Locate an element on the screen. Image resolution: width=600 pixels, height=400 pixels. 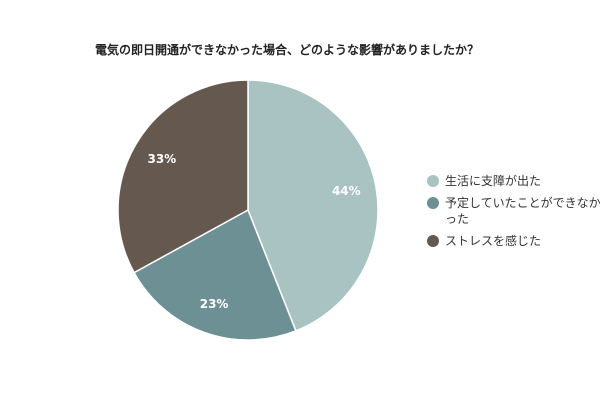
legend-item-stress: ストレスを感じた is located at coordinates (513, 241).